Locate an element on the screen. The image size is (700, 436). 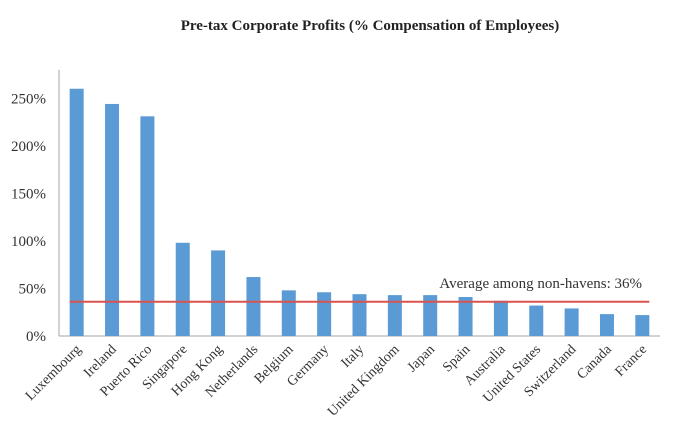
x-tick-label: Canada is located at coordinates (595, 362).